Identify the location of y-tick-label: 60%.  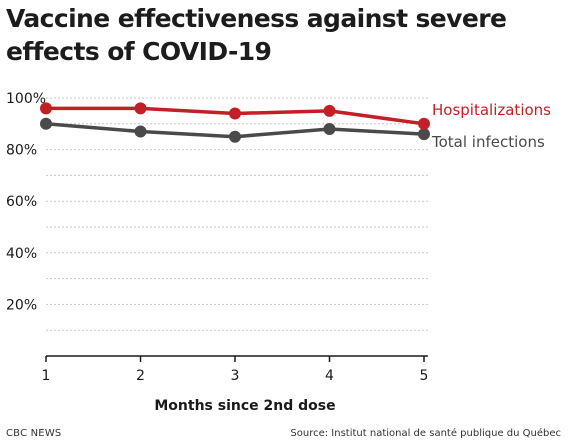
(21, 202).